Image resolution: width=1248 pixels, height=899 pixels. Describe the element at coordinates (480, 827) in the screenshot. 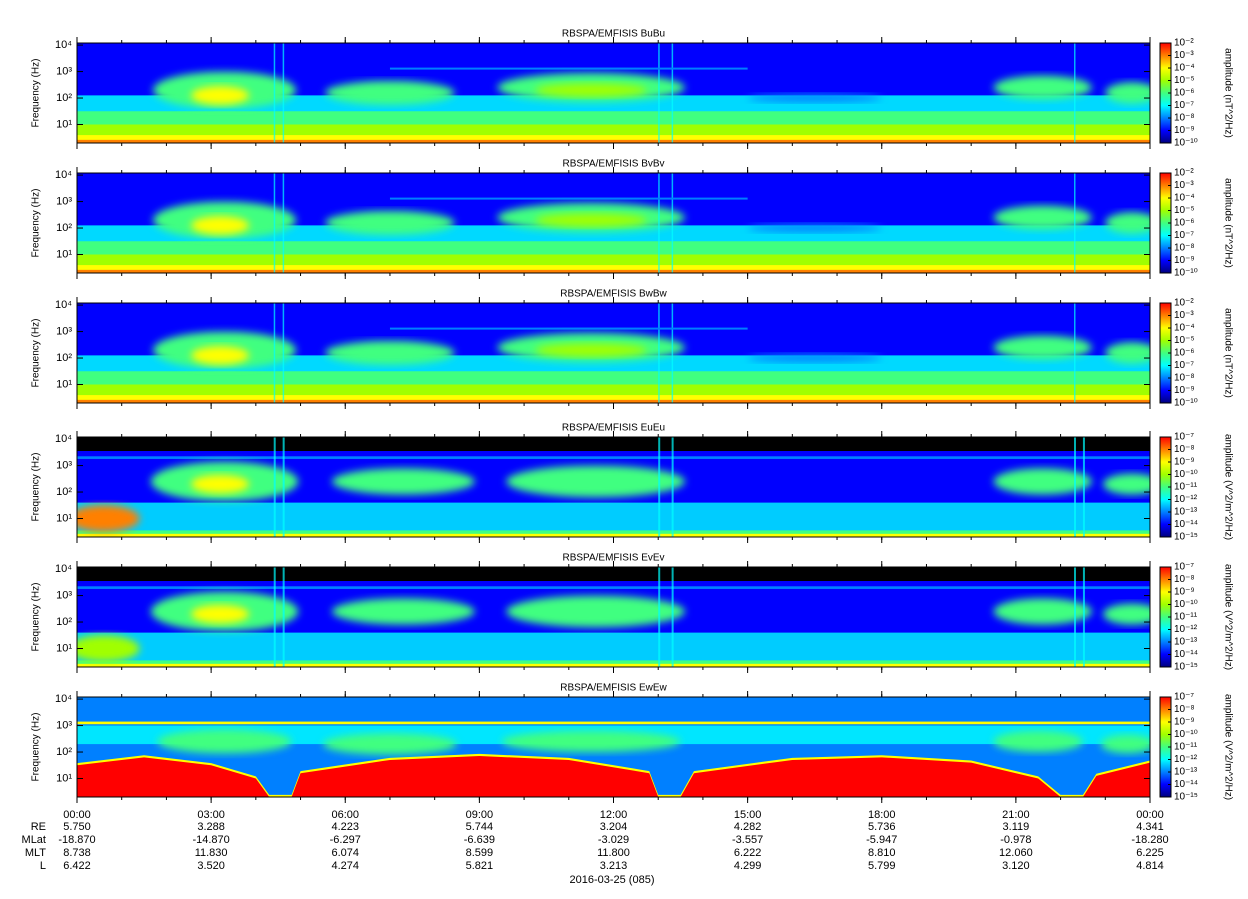

I see `ephemeris-value: 5.744` at that location.